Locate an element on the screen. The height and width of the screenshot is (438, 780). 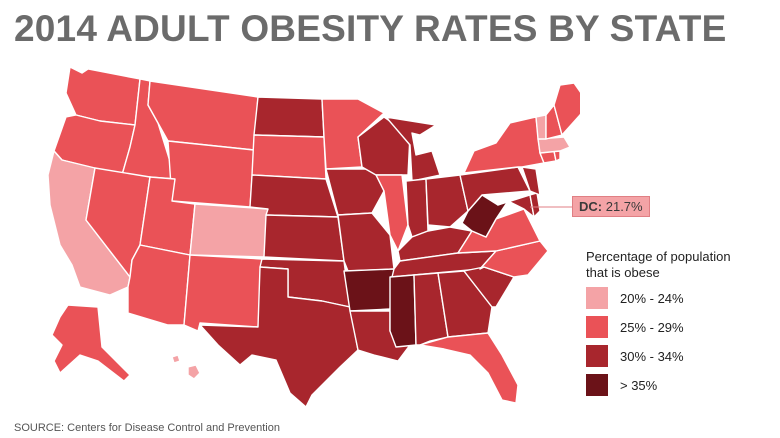
state-north-dakota is located at coordinates (289, 117).